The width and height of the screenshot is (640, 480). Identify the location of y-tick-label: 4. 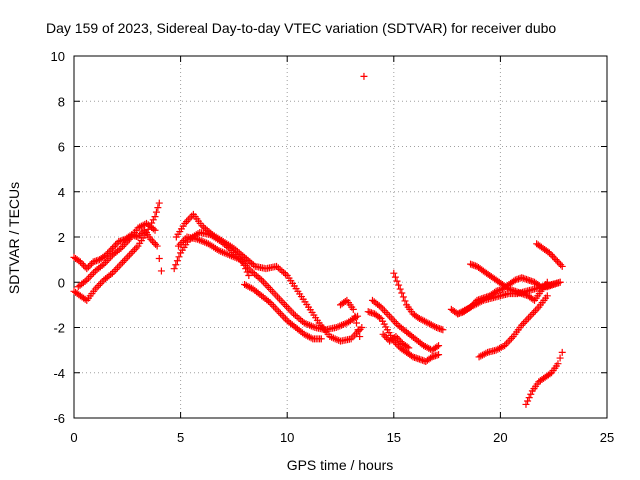
(61, 192).